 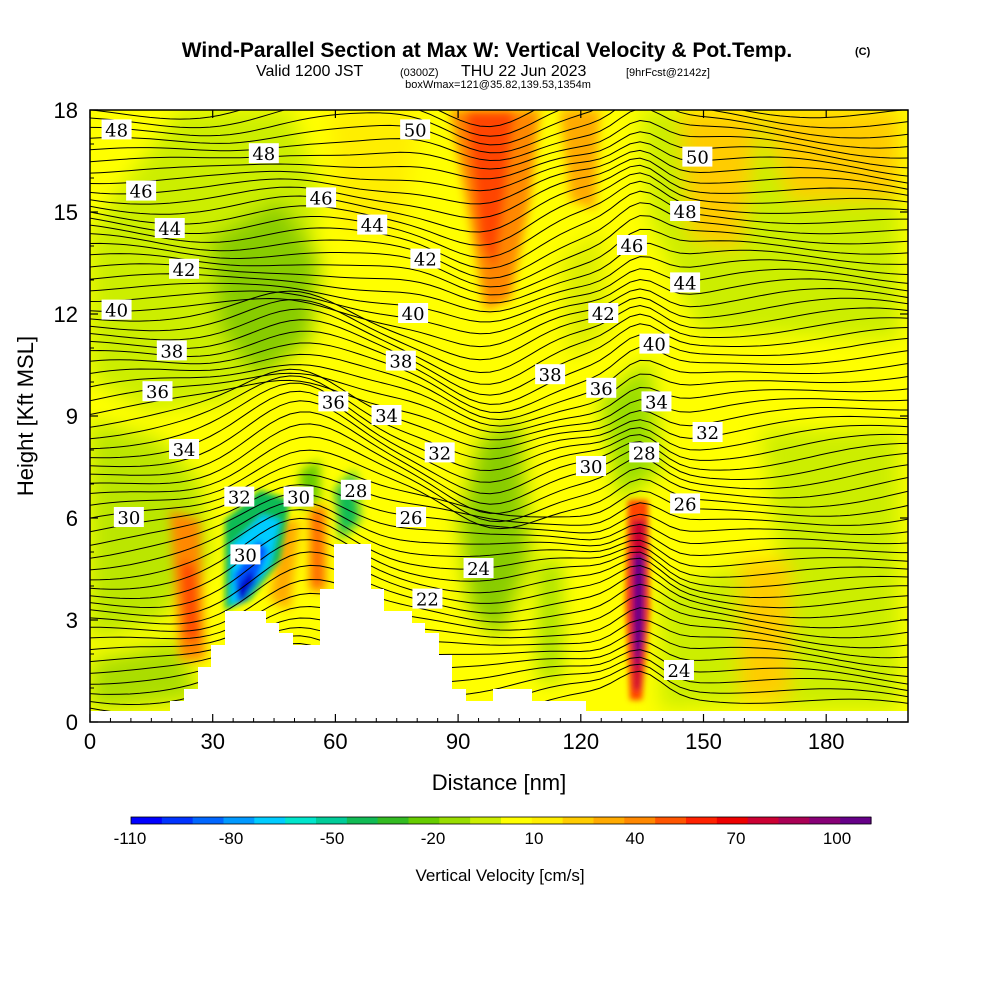 I want to click on contour-label: 36, so click(x=601, y=388).